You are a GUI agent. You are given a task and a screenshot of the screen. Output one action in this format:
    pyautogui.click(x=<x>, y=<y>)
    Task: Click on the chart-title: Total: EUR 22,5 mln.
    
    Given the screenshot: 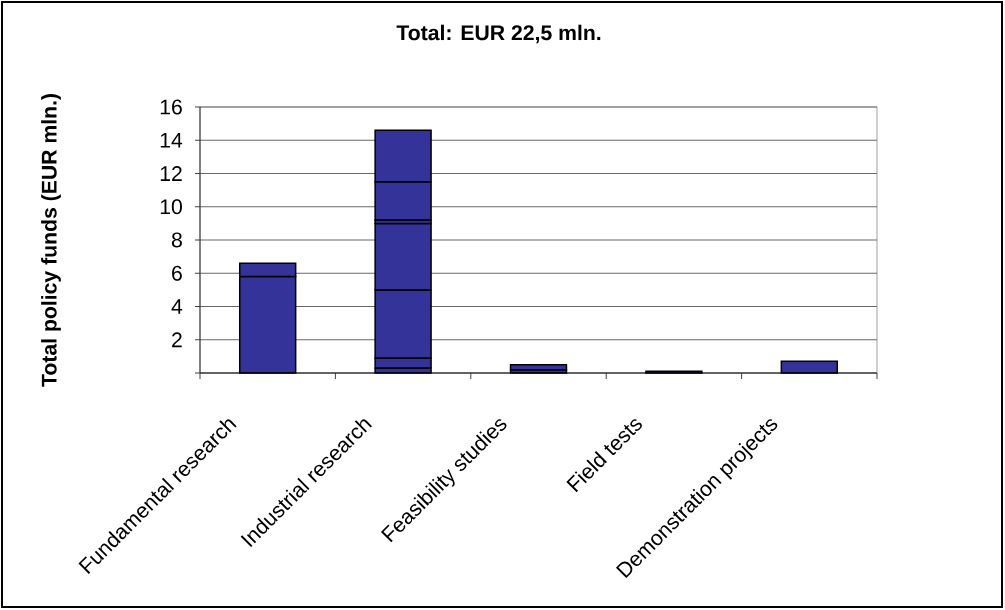 What is the action you would take?
    pyautogui.click(x=498, y=34)
    